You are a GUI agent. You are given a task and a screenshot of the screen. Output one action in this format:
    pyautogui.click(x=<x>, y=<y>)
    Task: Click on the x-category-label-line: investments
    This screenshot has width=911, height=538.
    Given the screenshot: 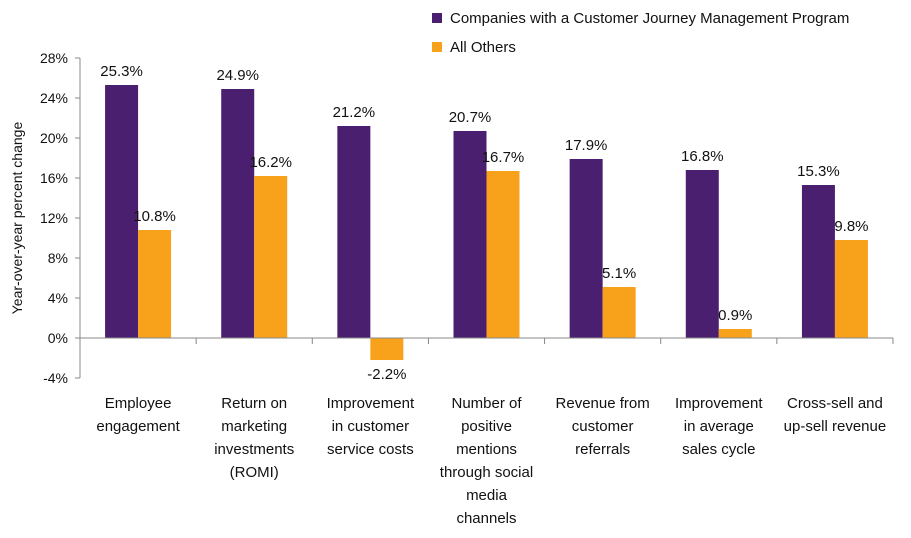 What is the action you would take?
    pyautogui.click(x=254, y=449)
    